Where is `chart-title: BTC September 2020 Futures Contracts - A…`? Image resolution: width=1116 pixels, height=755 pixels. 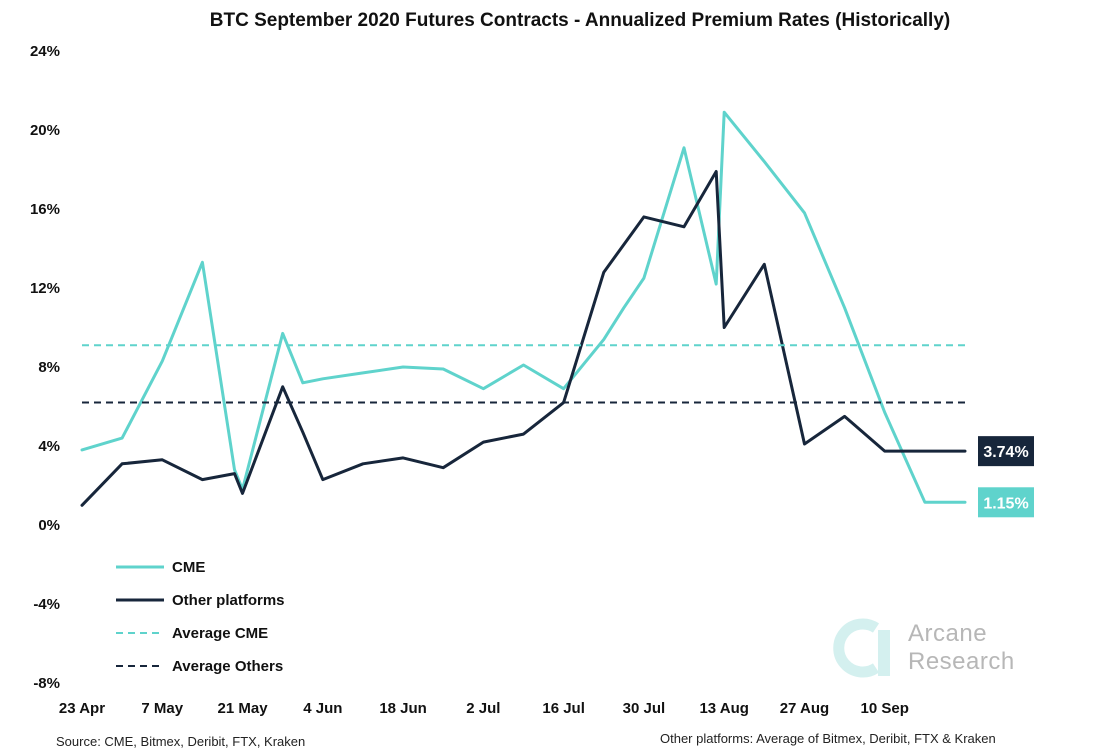
chart-title: BTC September 2020 Futures Contracts - A… is located at coordinates (580, 20).